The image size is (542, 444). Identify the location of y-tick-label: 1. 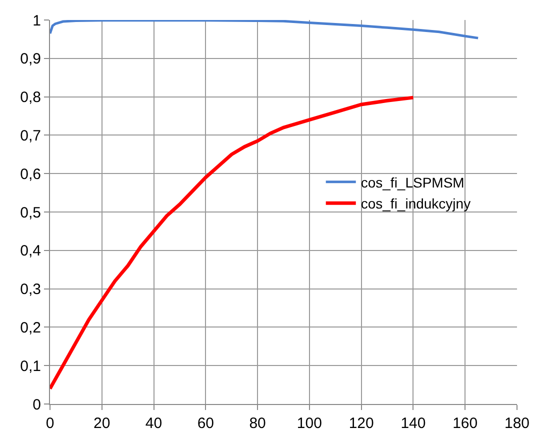
(36, 21).